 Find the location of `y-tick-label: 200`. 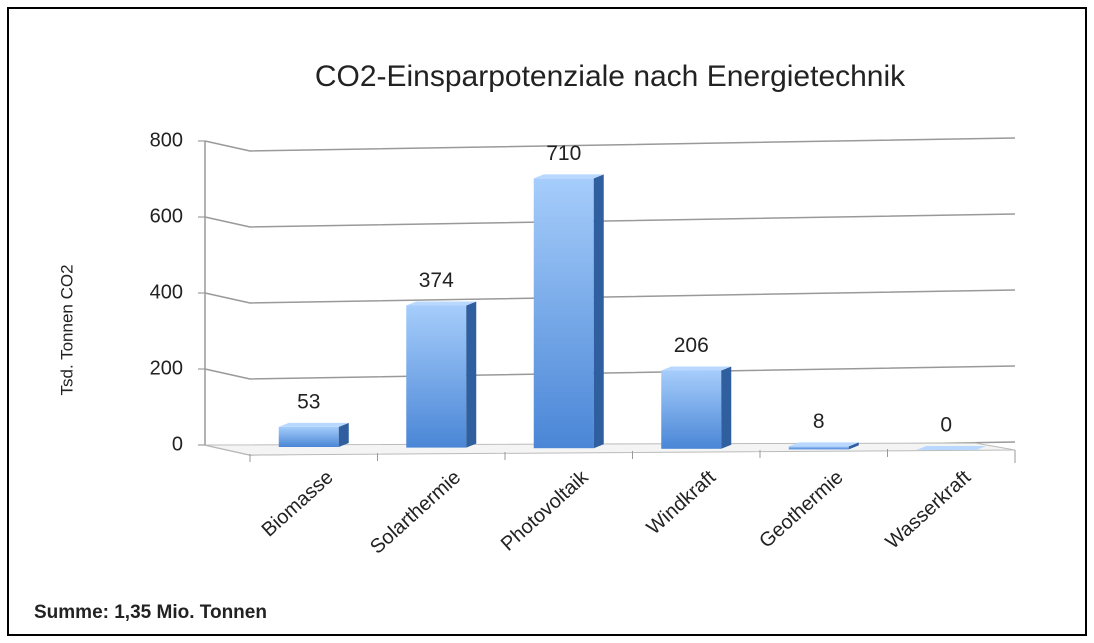

y-tick-label: 200 is located at coordinates (166, 368).